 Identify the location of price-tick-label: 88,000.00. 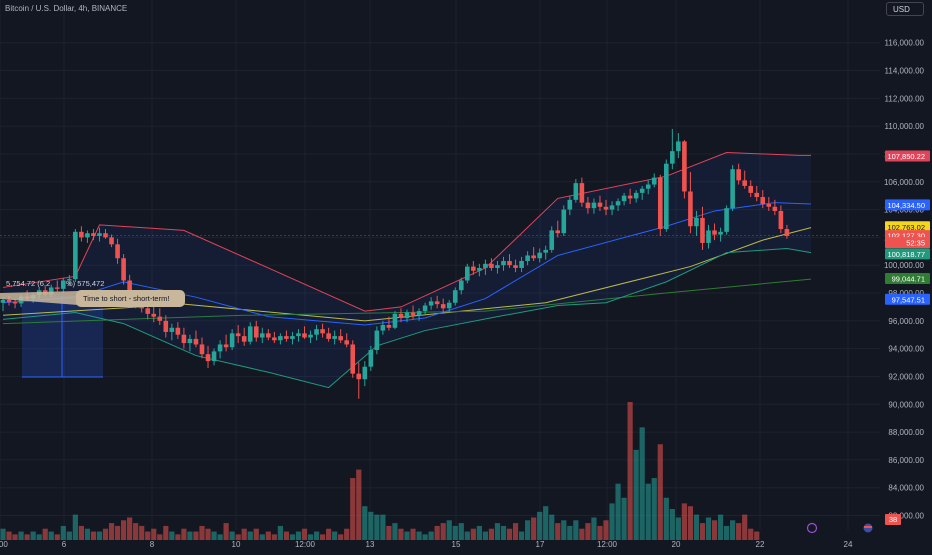
(906, 432).